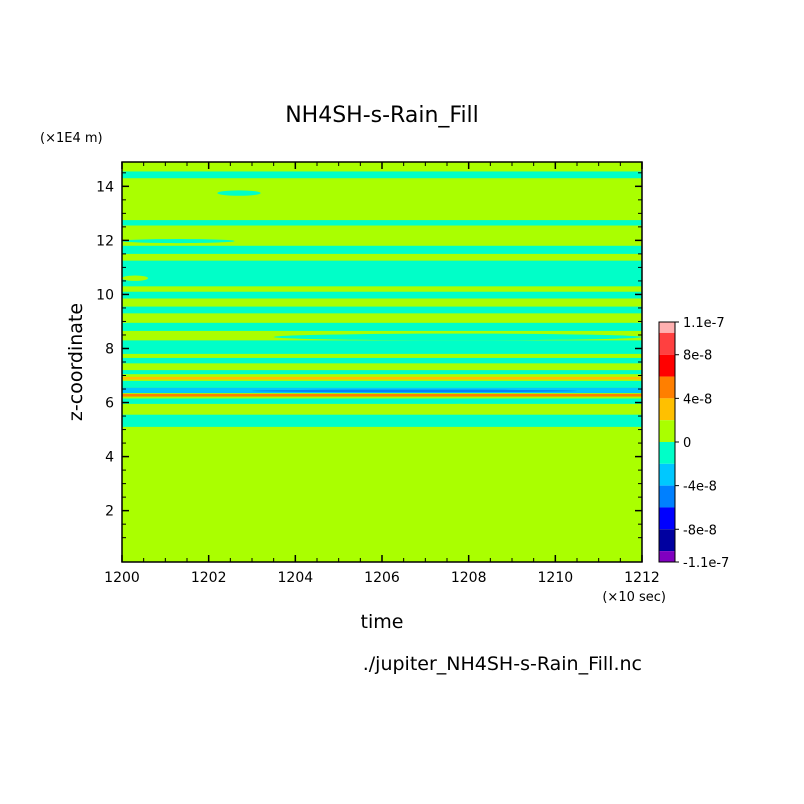 The image size is (804, 804). I want to click on y-tick-label: 14, so click(105, 187).